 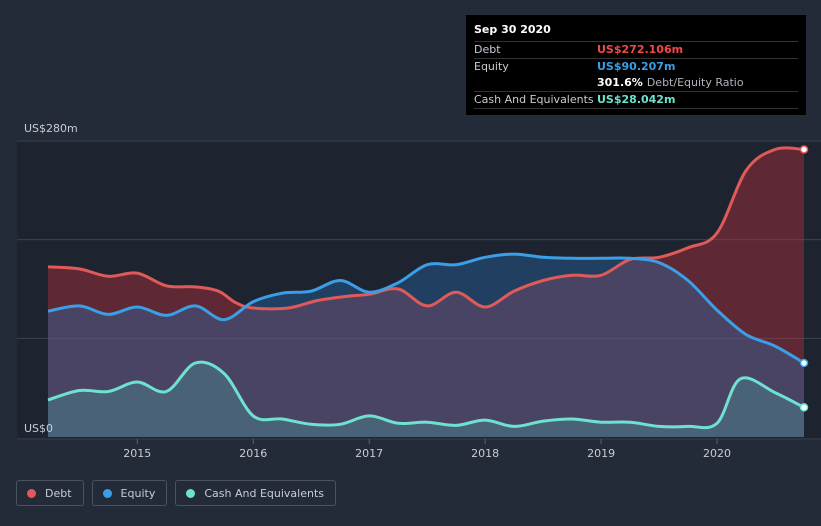 I want to click on x-tick-label: 2020, so click(x=717, y=453).